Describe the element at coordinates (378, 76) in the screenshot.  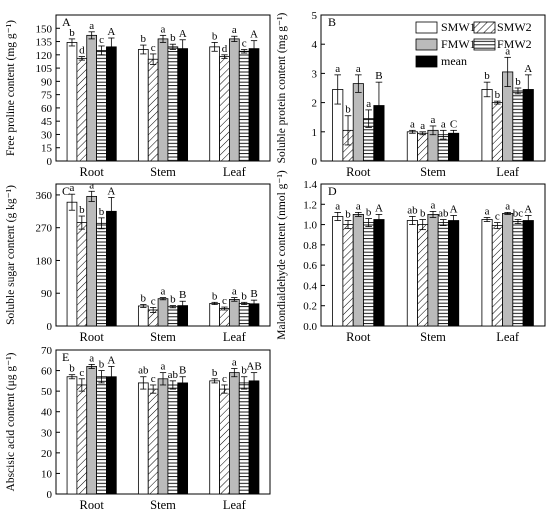
I see `significance-letter: B` at that location.